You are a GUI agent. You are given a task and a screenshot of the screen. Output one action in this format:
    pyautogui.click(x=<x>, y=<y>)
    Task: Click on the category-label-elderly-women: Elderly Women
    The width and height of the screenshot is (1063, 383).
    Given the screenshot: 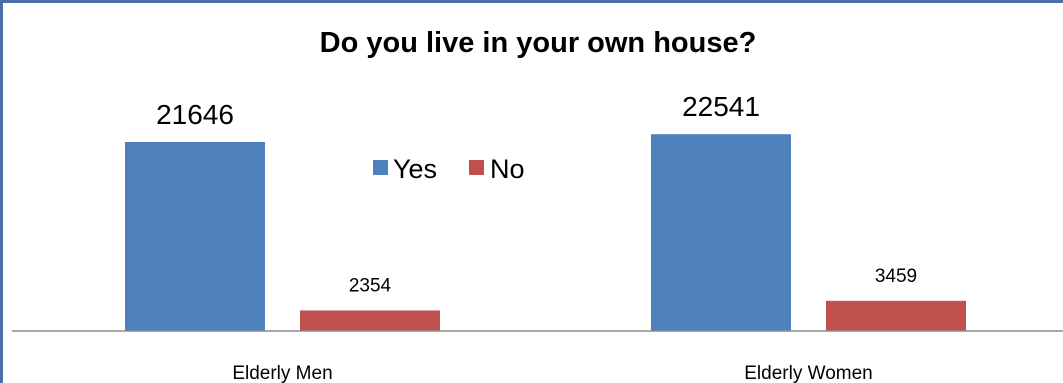 What is the action you would take?
    pyautogui.click(x=808, y=373)
    